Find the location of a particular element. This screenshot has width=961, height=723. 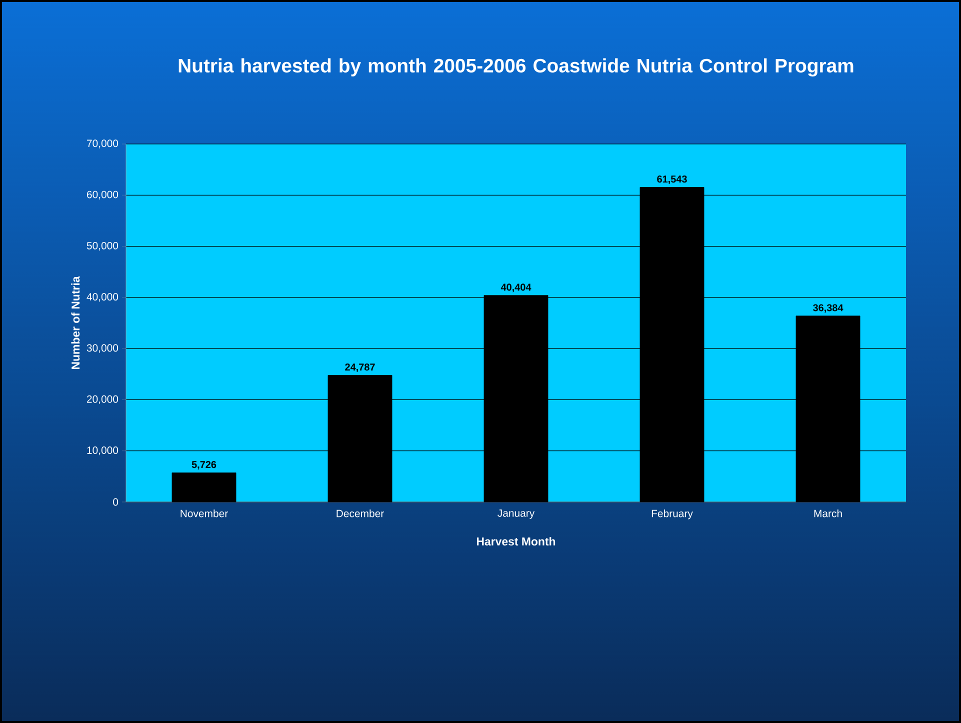

data-label: 36,384 is located at coordinates (828, 308).